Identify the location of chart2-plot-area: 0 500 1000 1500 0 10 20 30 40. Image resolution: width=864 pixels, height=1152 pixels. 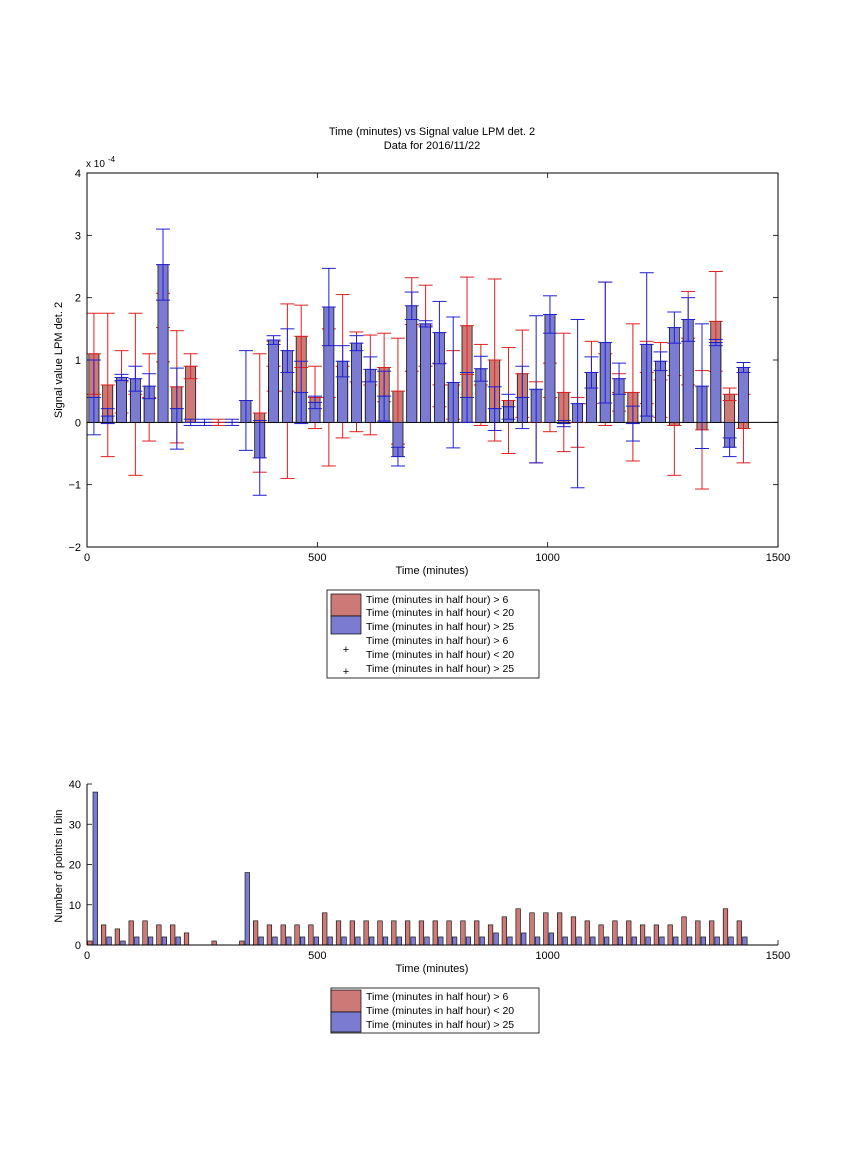
(429, 870).